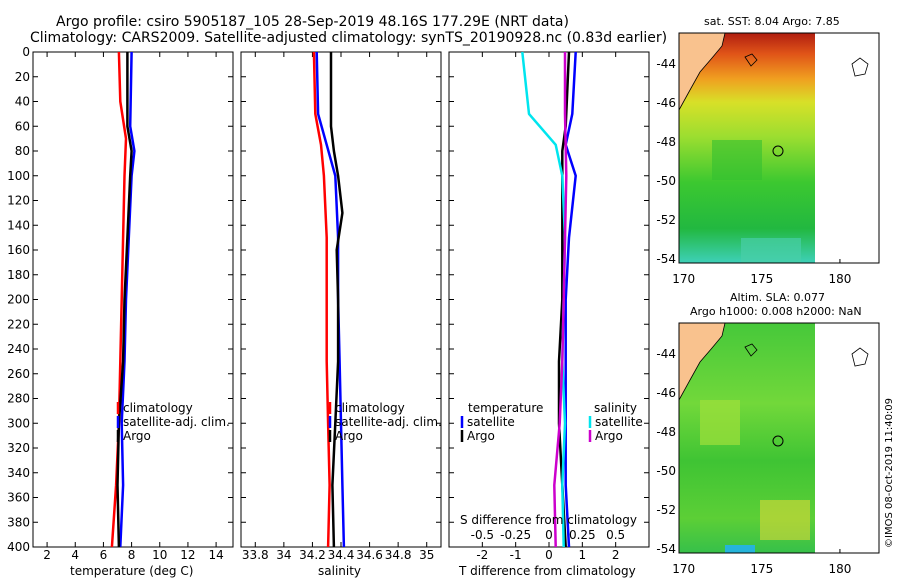 The width and height of the screenshot is (900, 580). What do you see at coordinates (549, 535) in the screenshot?
I see `s-tick-label: 0` at bounding box center [549, 535].